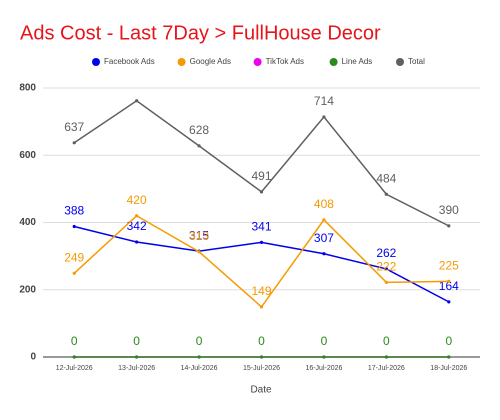  I want to click on data-label: 341, so click(261, 227).